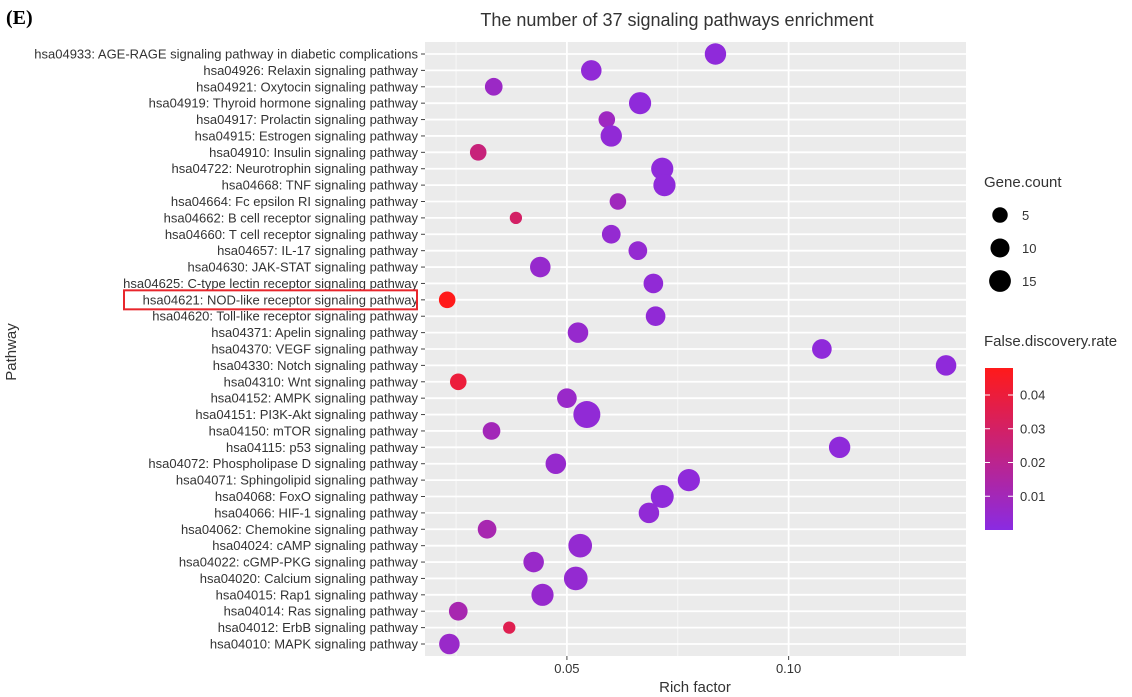  Describe the element at coordinates (1050, 431) in the screenshot. I see `fdr-legend: False.discovery.rate 0.01 0.02 0.03 0.04` at that location.